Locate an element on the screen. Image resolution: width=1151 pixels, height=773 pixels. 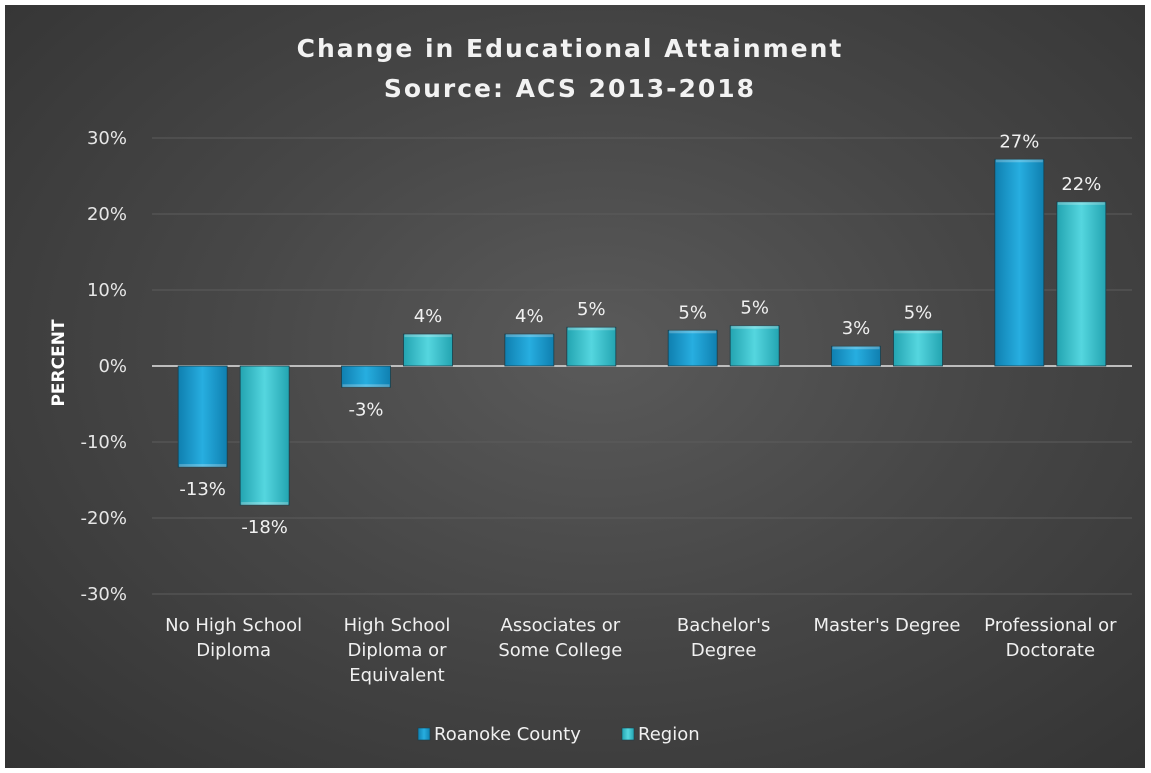
data-label: 22% is located at coordinates (1081, 184).